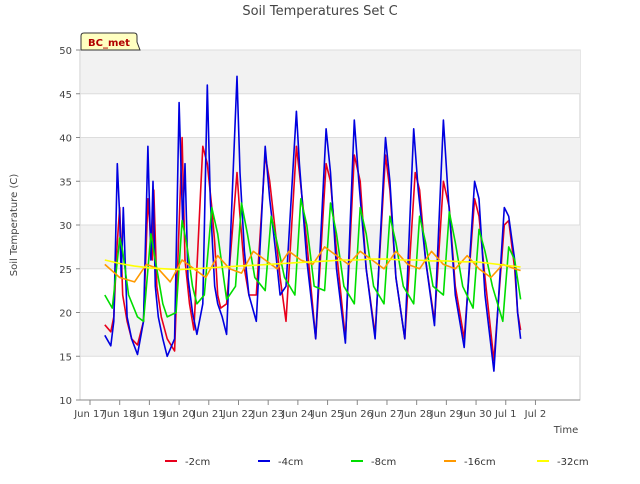 This screenshot has width=640, height=484. I want to click on y-axis-ticks: 10 15 20 25 30 35 40 45 50, so click(69, 226).